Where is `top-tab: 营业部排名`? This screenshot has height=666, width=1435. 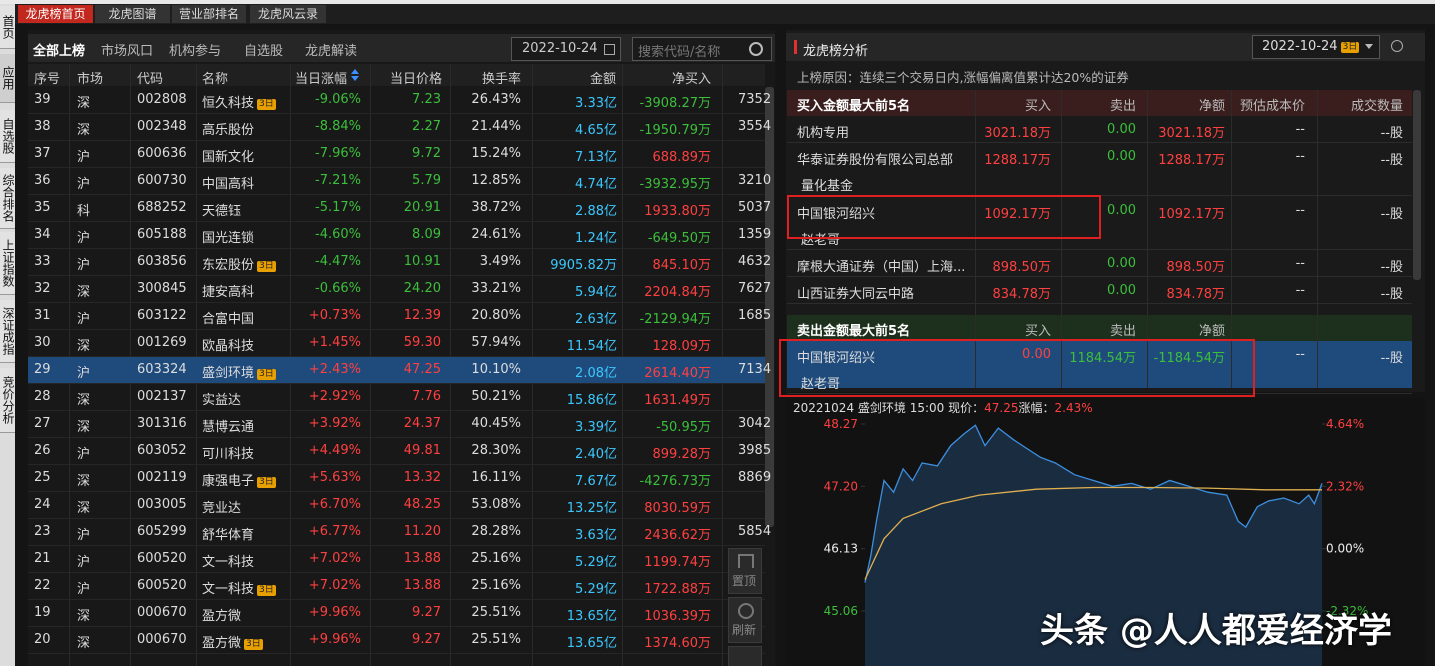
top-tab: 营业部排名 is located at coordinates (209, 14).